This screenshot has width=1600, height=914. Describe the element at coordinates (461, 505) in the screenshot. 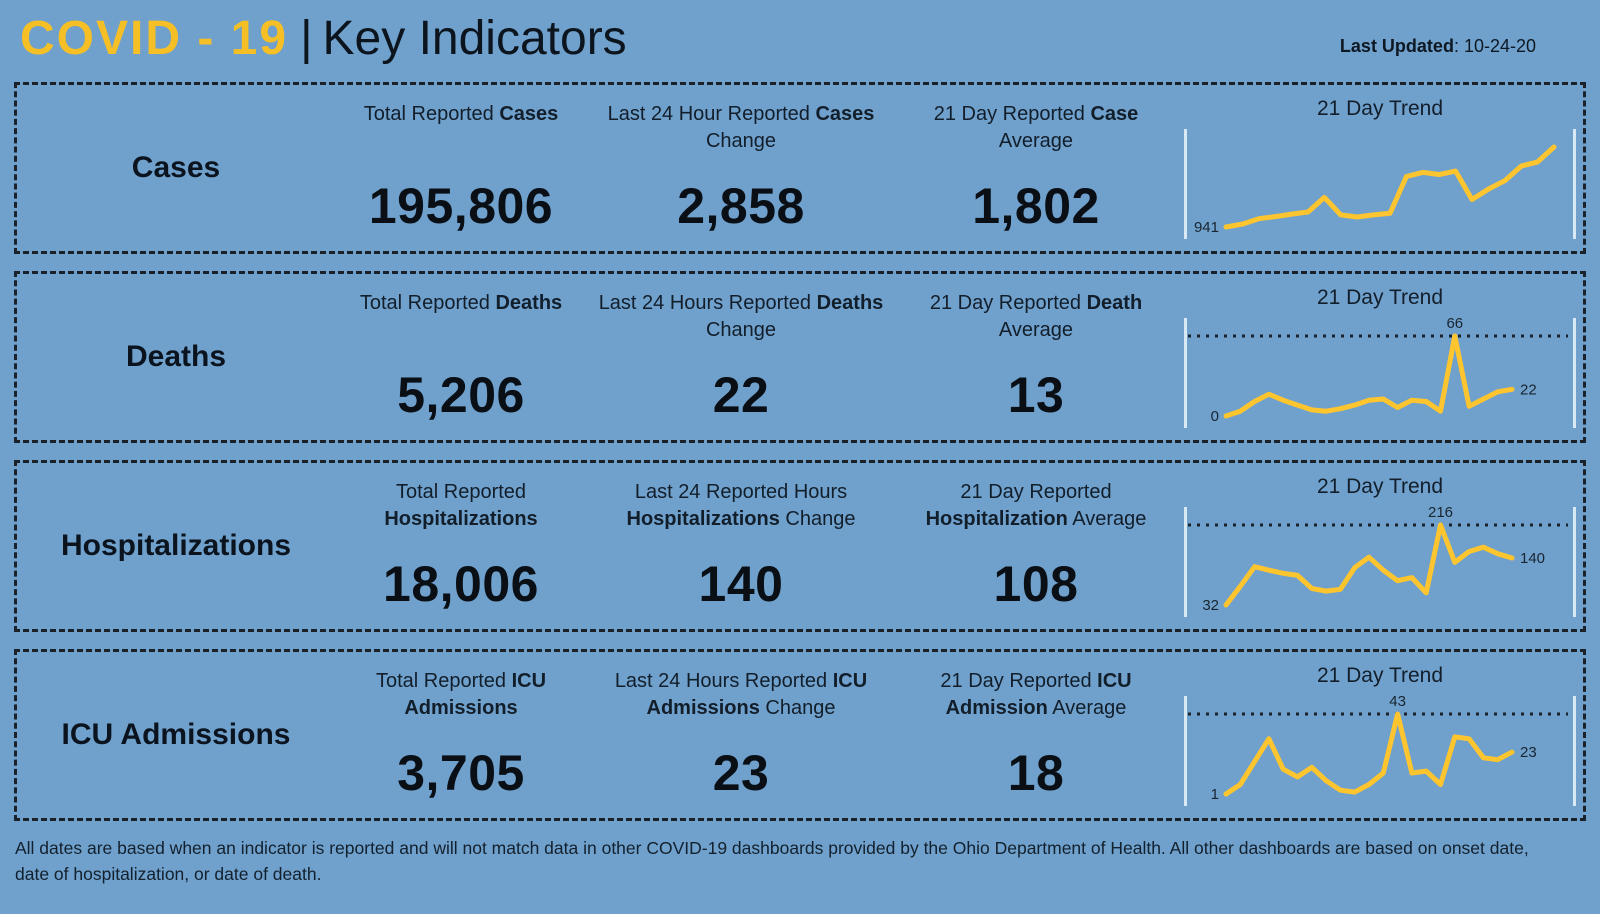

I see `stat-title: Total Reported Hospitalizations` at that location.